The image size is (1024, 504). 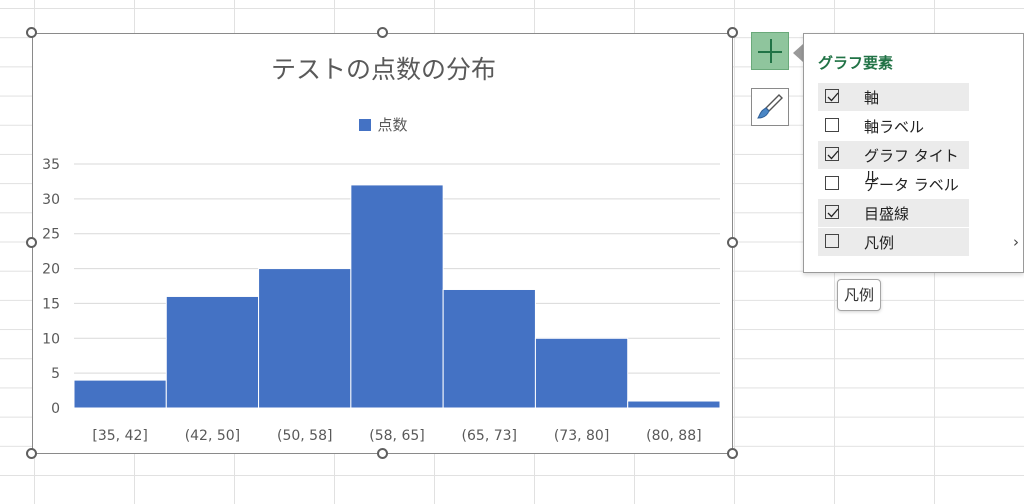 What do you see at coordinates (732, 32) in the screenshot?
I see `resize-handle-top-right` at bounding box center [732, 32].